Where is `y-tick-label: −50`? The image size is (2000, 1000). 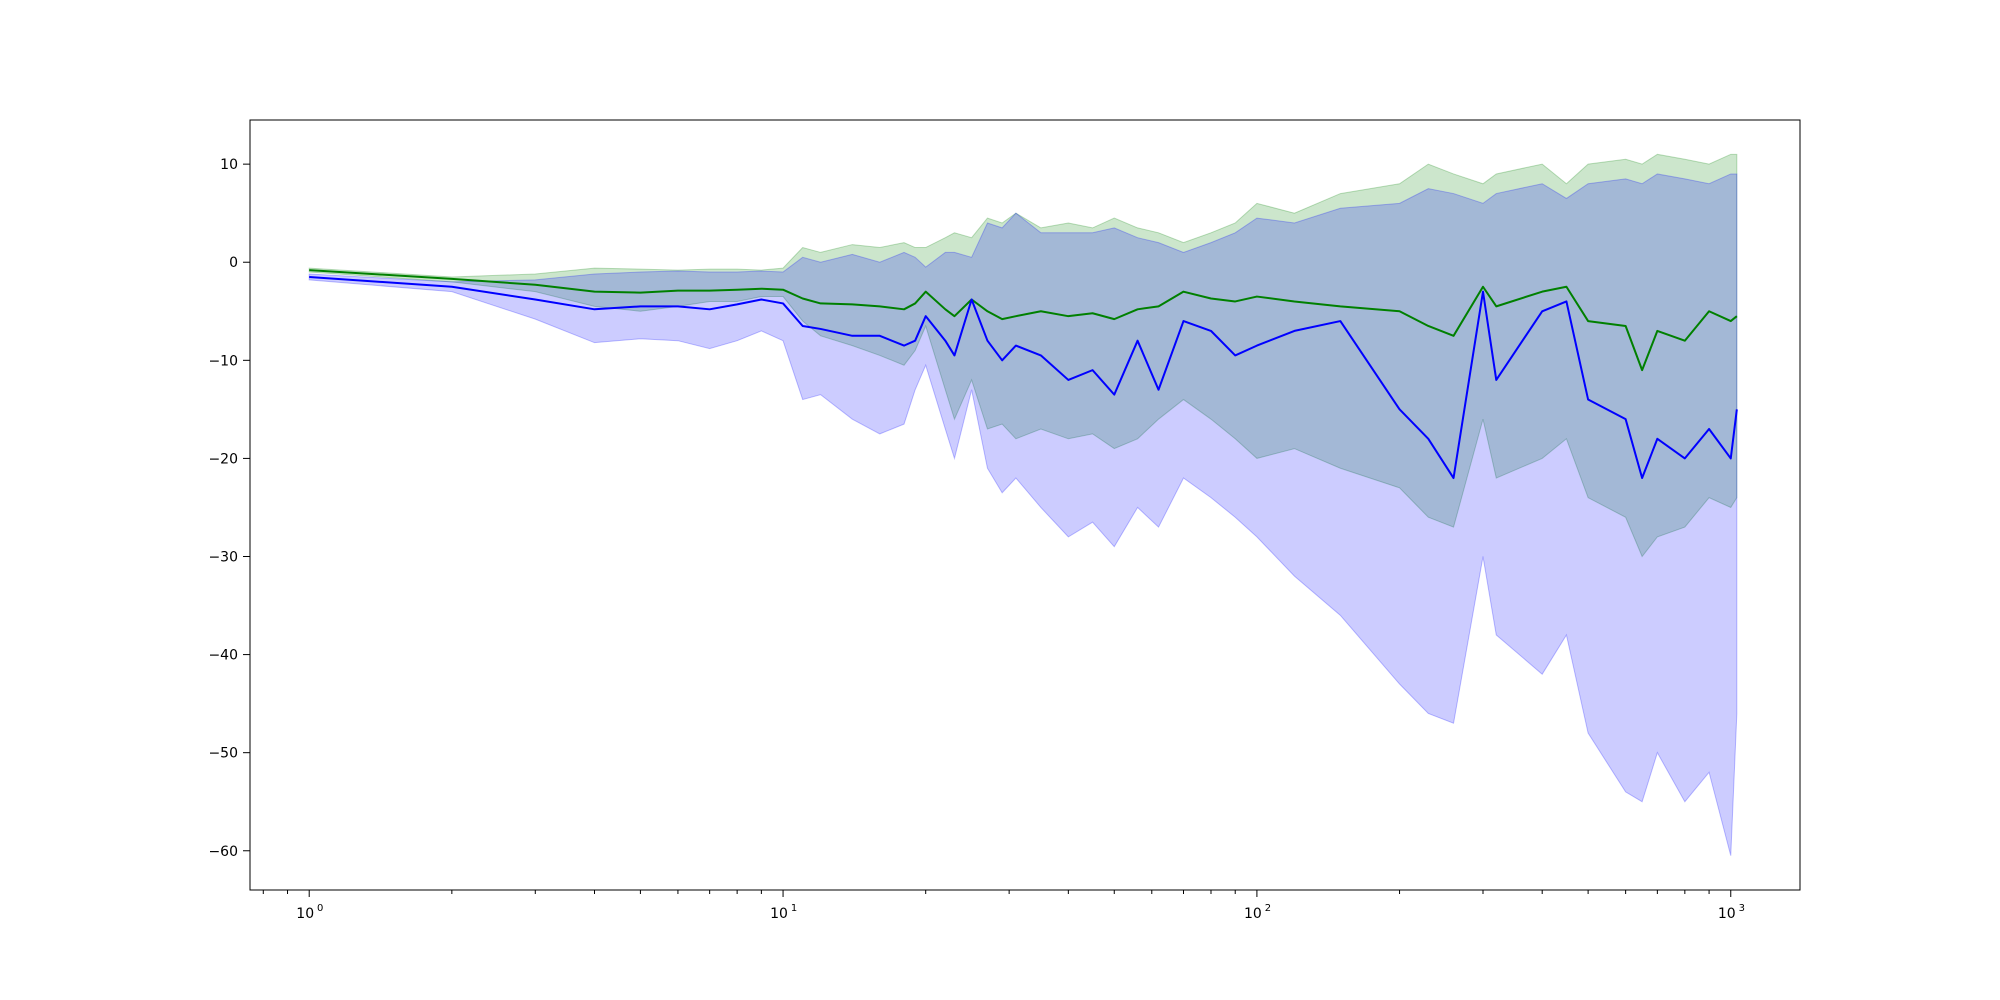
y-tick-label: −50 is located at coordinates (223, 754).